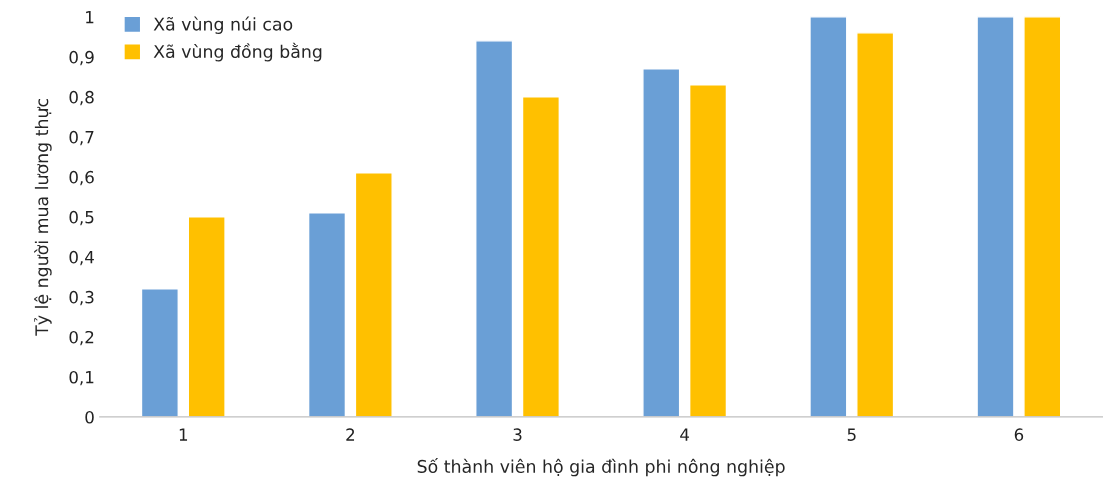  Describe the element at coordinates (81, 178) in the screenshot. I see `y-tick-label: 0,6` at that location.